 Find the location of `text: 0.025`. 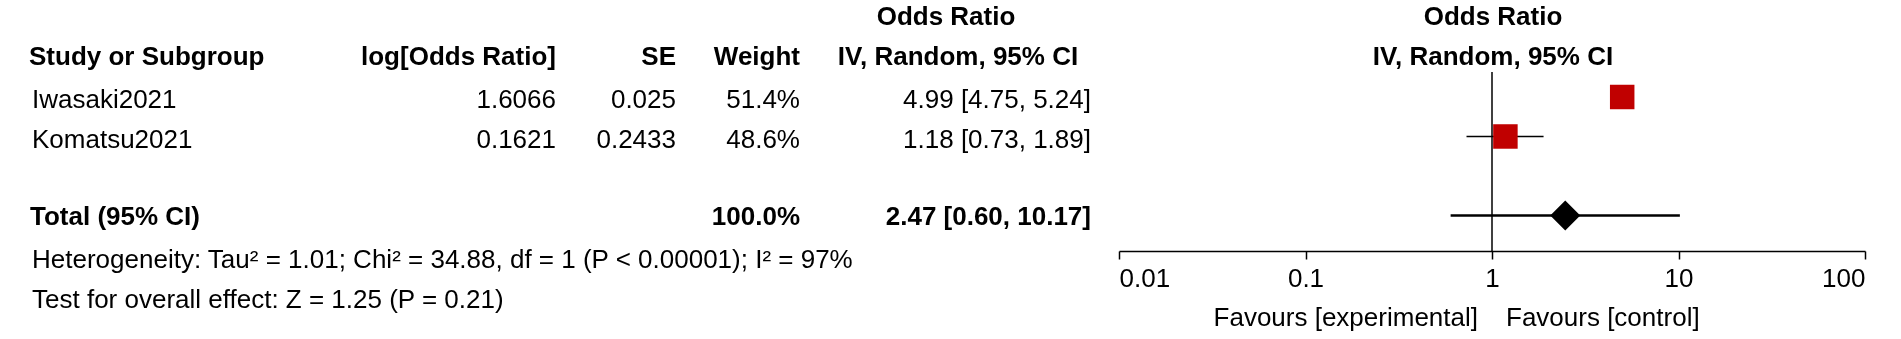

text: 0.025 is located at coordinates (643, 99).